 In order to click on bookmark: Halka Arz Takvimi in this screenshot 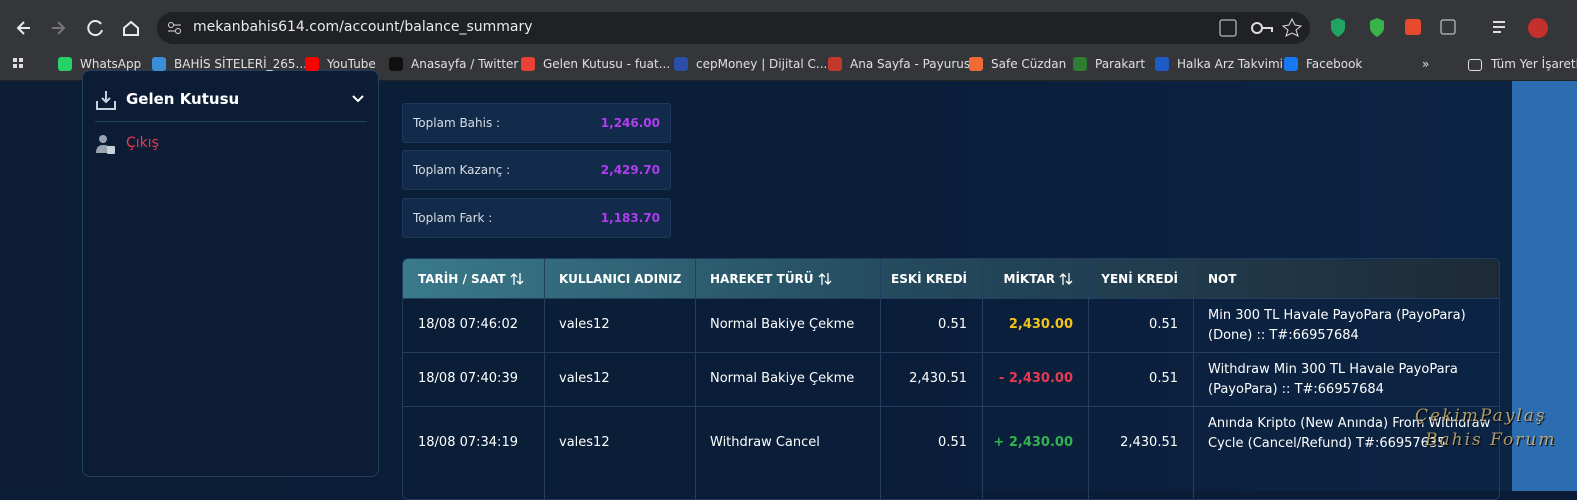, I will do `click(1230, 64)`.